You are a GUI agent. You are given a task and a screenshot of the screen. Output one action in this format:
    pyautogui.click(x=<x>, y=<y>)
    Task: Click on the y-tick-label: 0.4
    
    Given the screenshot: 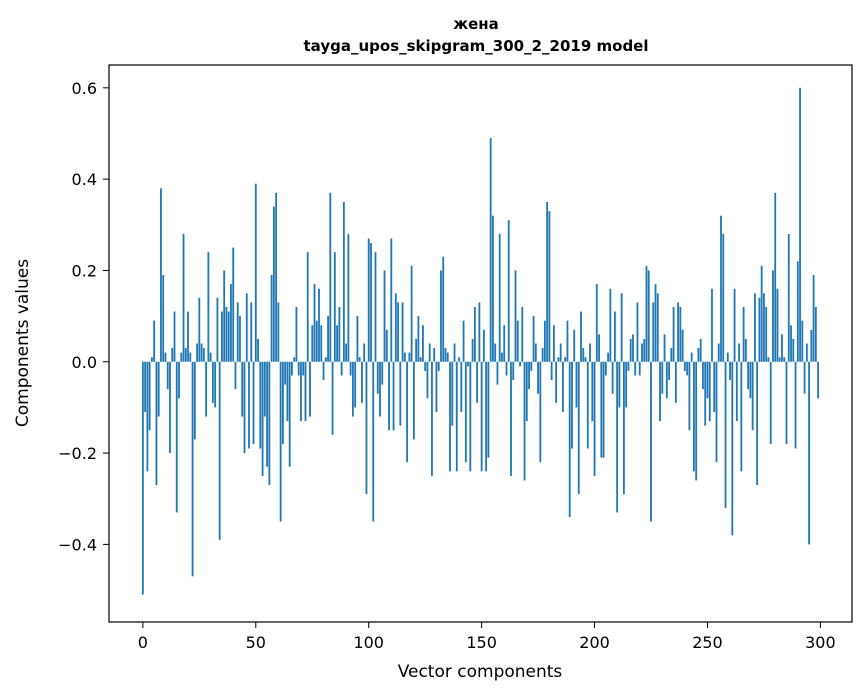 What is the action you would take?
    pyautogui.click(x=84, y=179)
    